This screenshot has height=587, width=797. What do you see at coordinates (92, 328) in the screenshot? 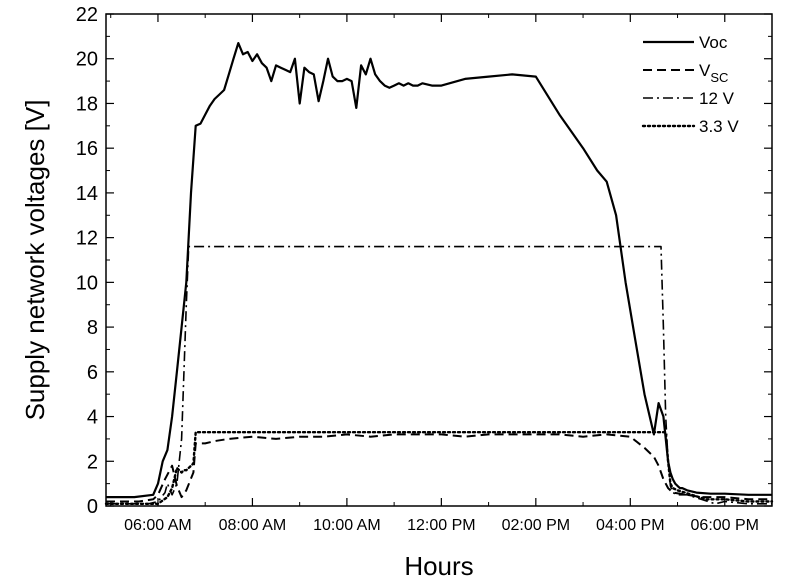
I see `y-tick-label: 8` at bounding box center [92, 328].